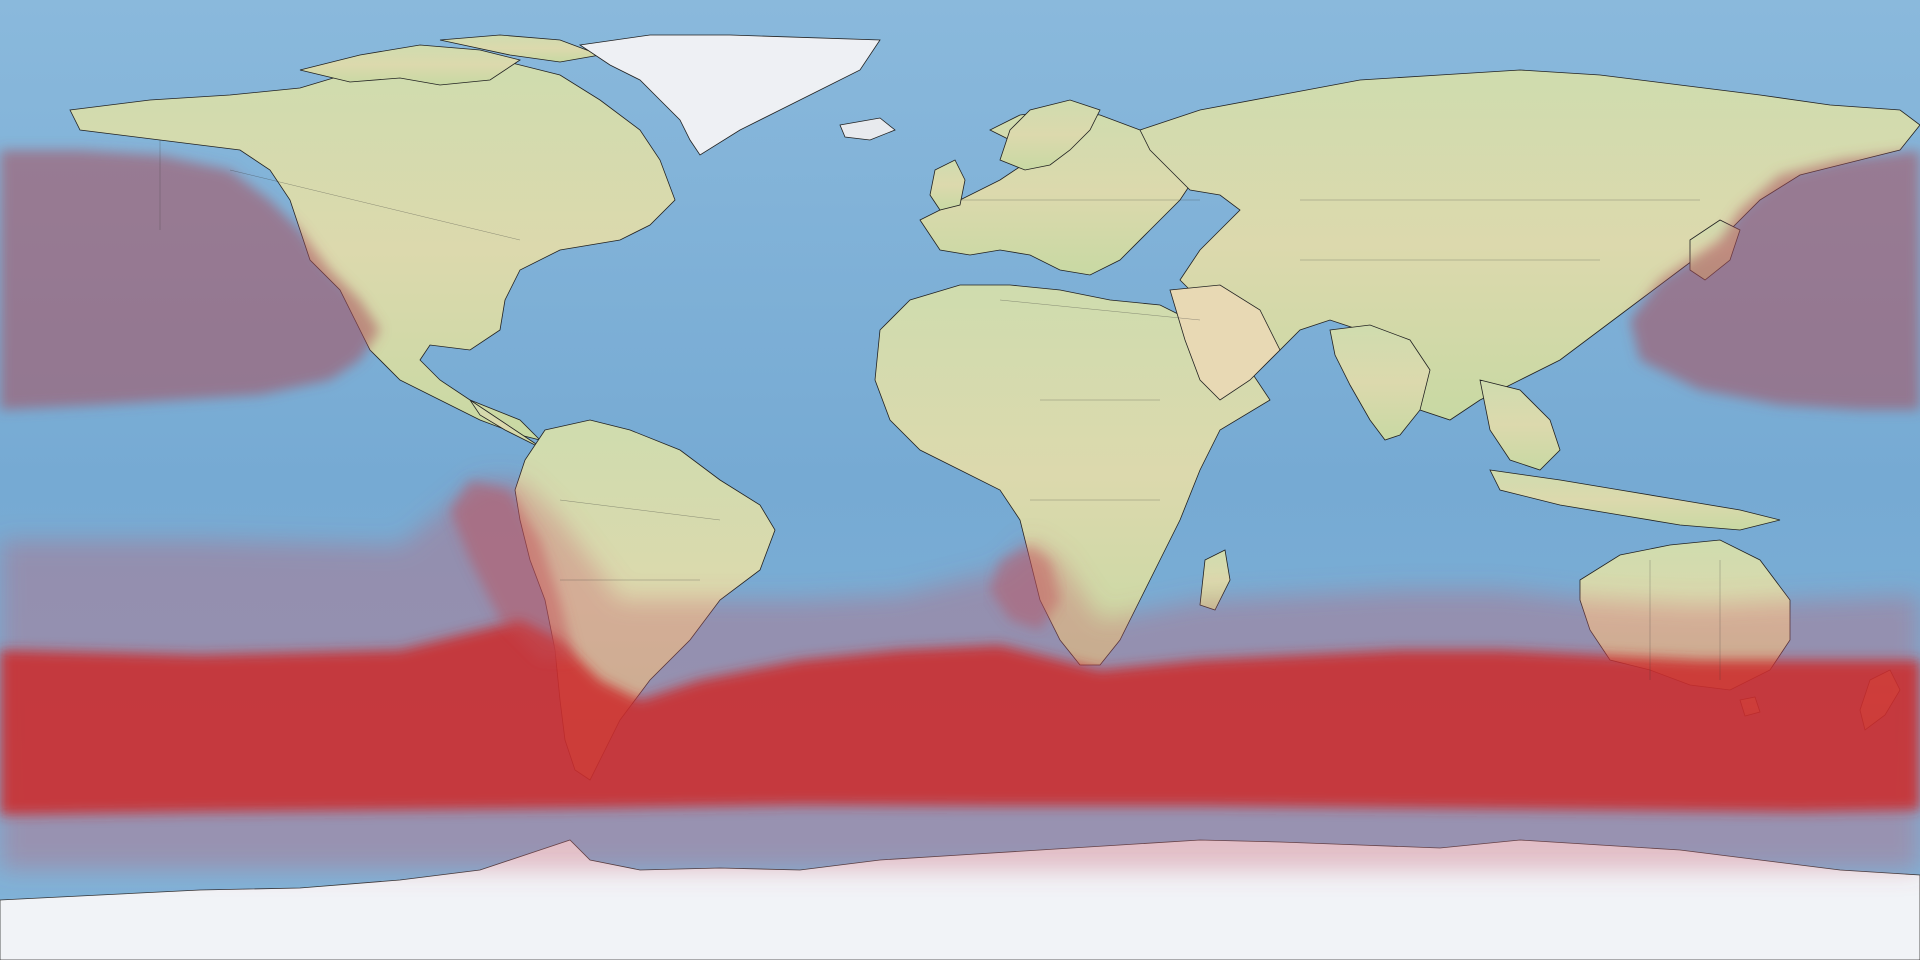  I want to click on north-america, so click(372, 250).